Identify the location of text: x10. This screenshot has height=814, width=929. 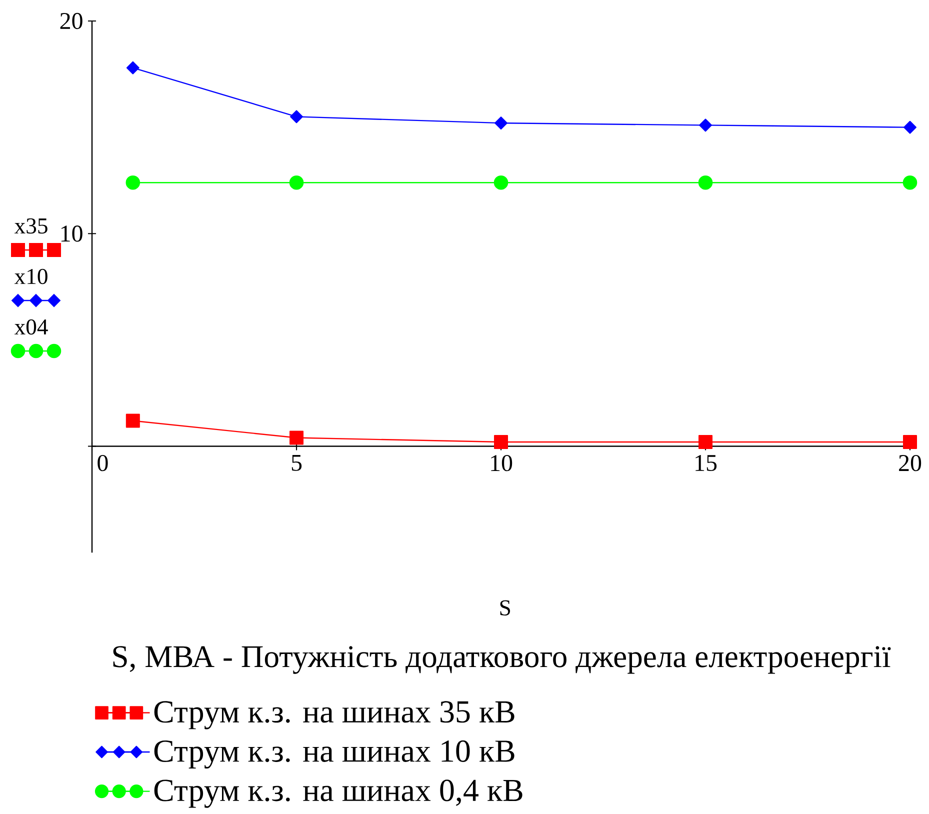
(31, 276).